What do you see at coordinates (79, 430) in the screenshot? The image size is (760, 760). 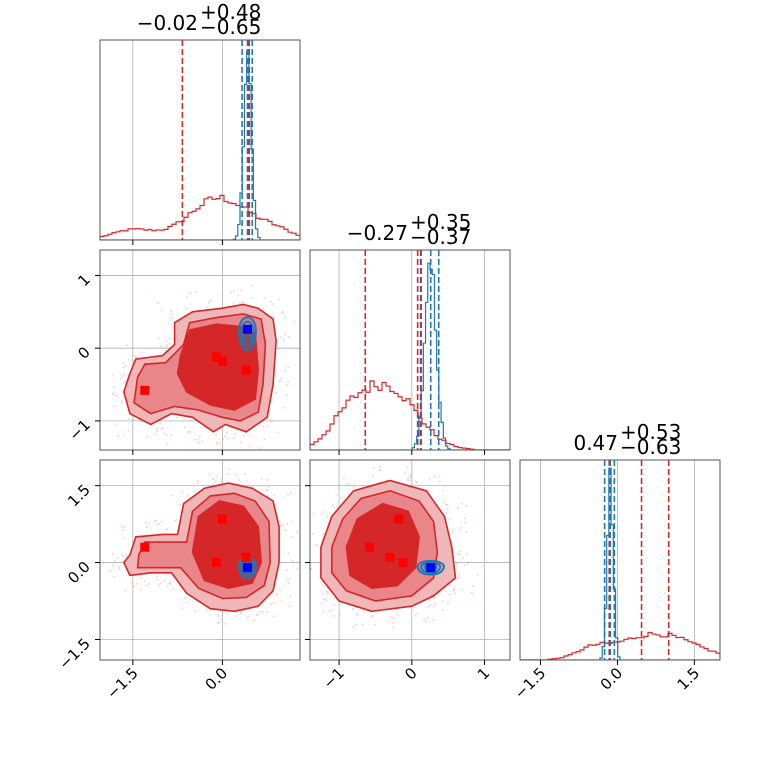 I see `y-tick-label: −1` at bounding box center [79, 430].